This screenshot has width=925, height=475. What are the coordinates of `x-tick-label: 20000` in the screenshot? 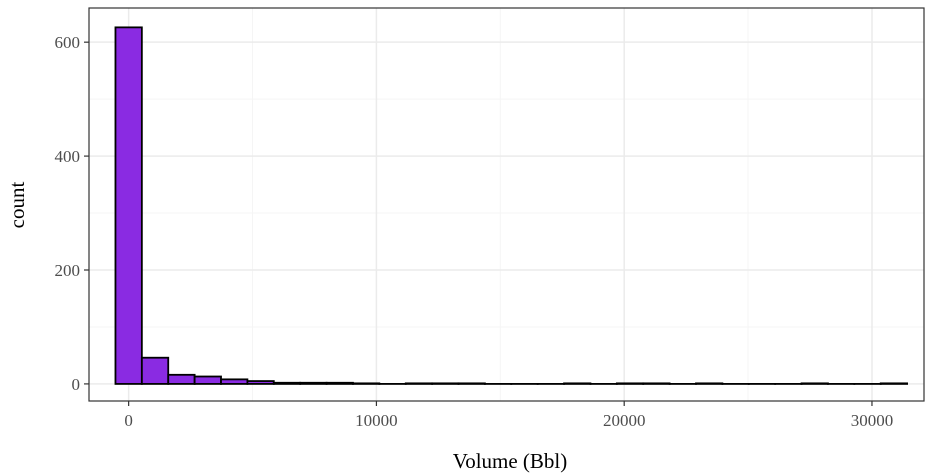 It's located at (624, 420).